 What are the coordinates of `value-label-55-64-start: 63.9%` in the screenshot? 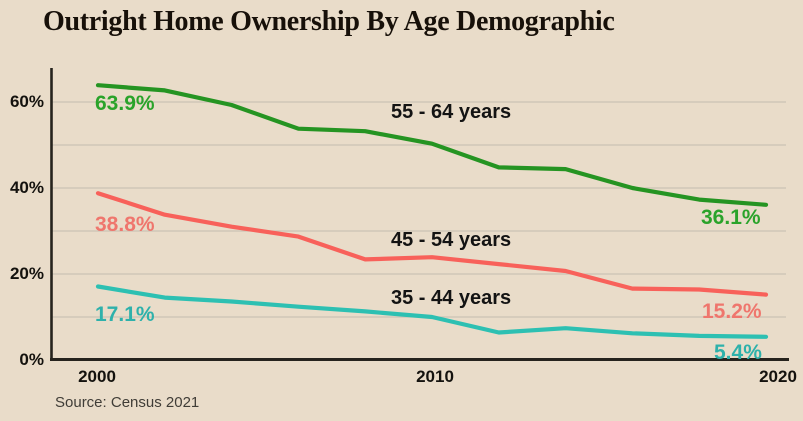 It's located at (125, 103).